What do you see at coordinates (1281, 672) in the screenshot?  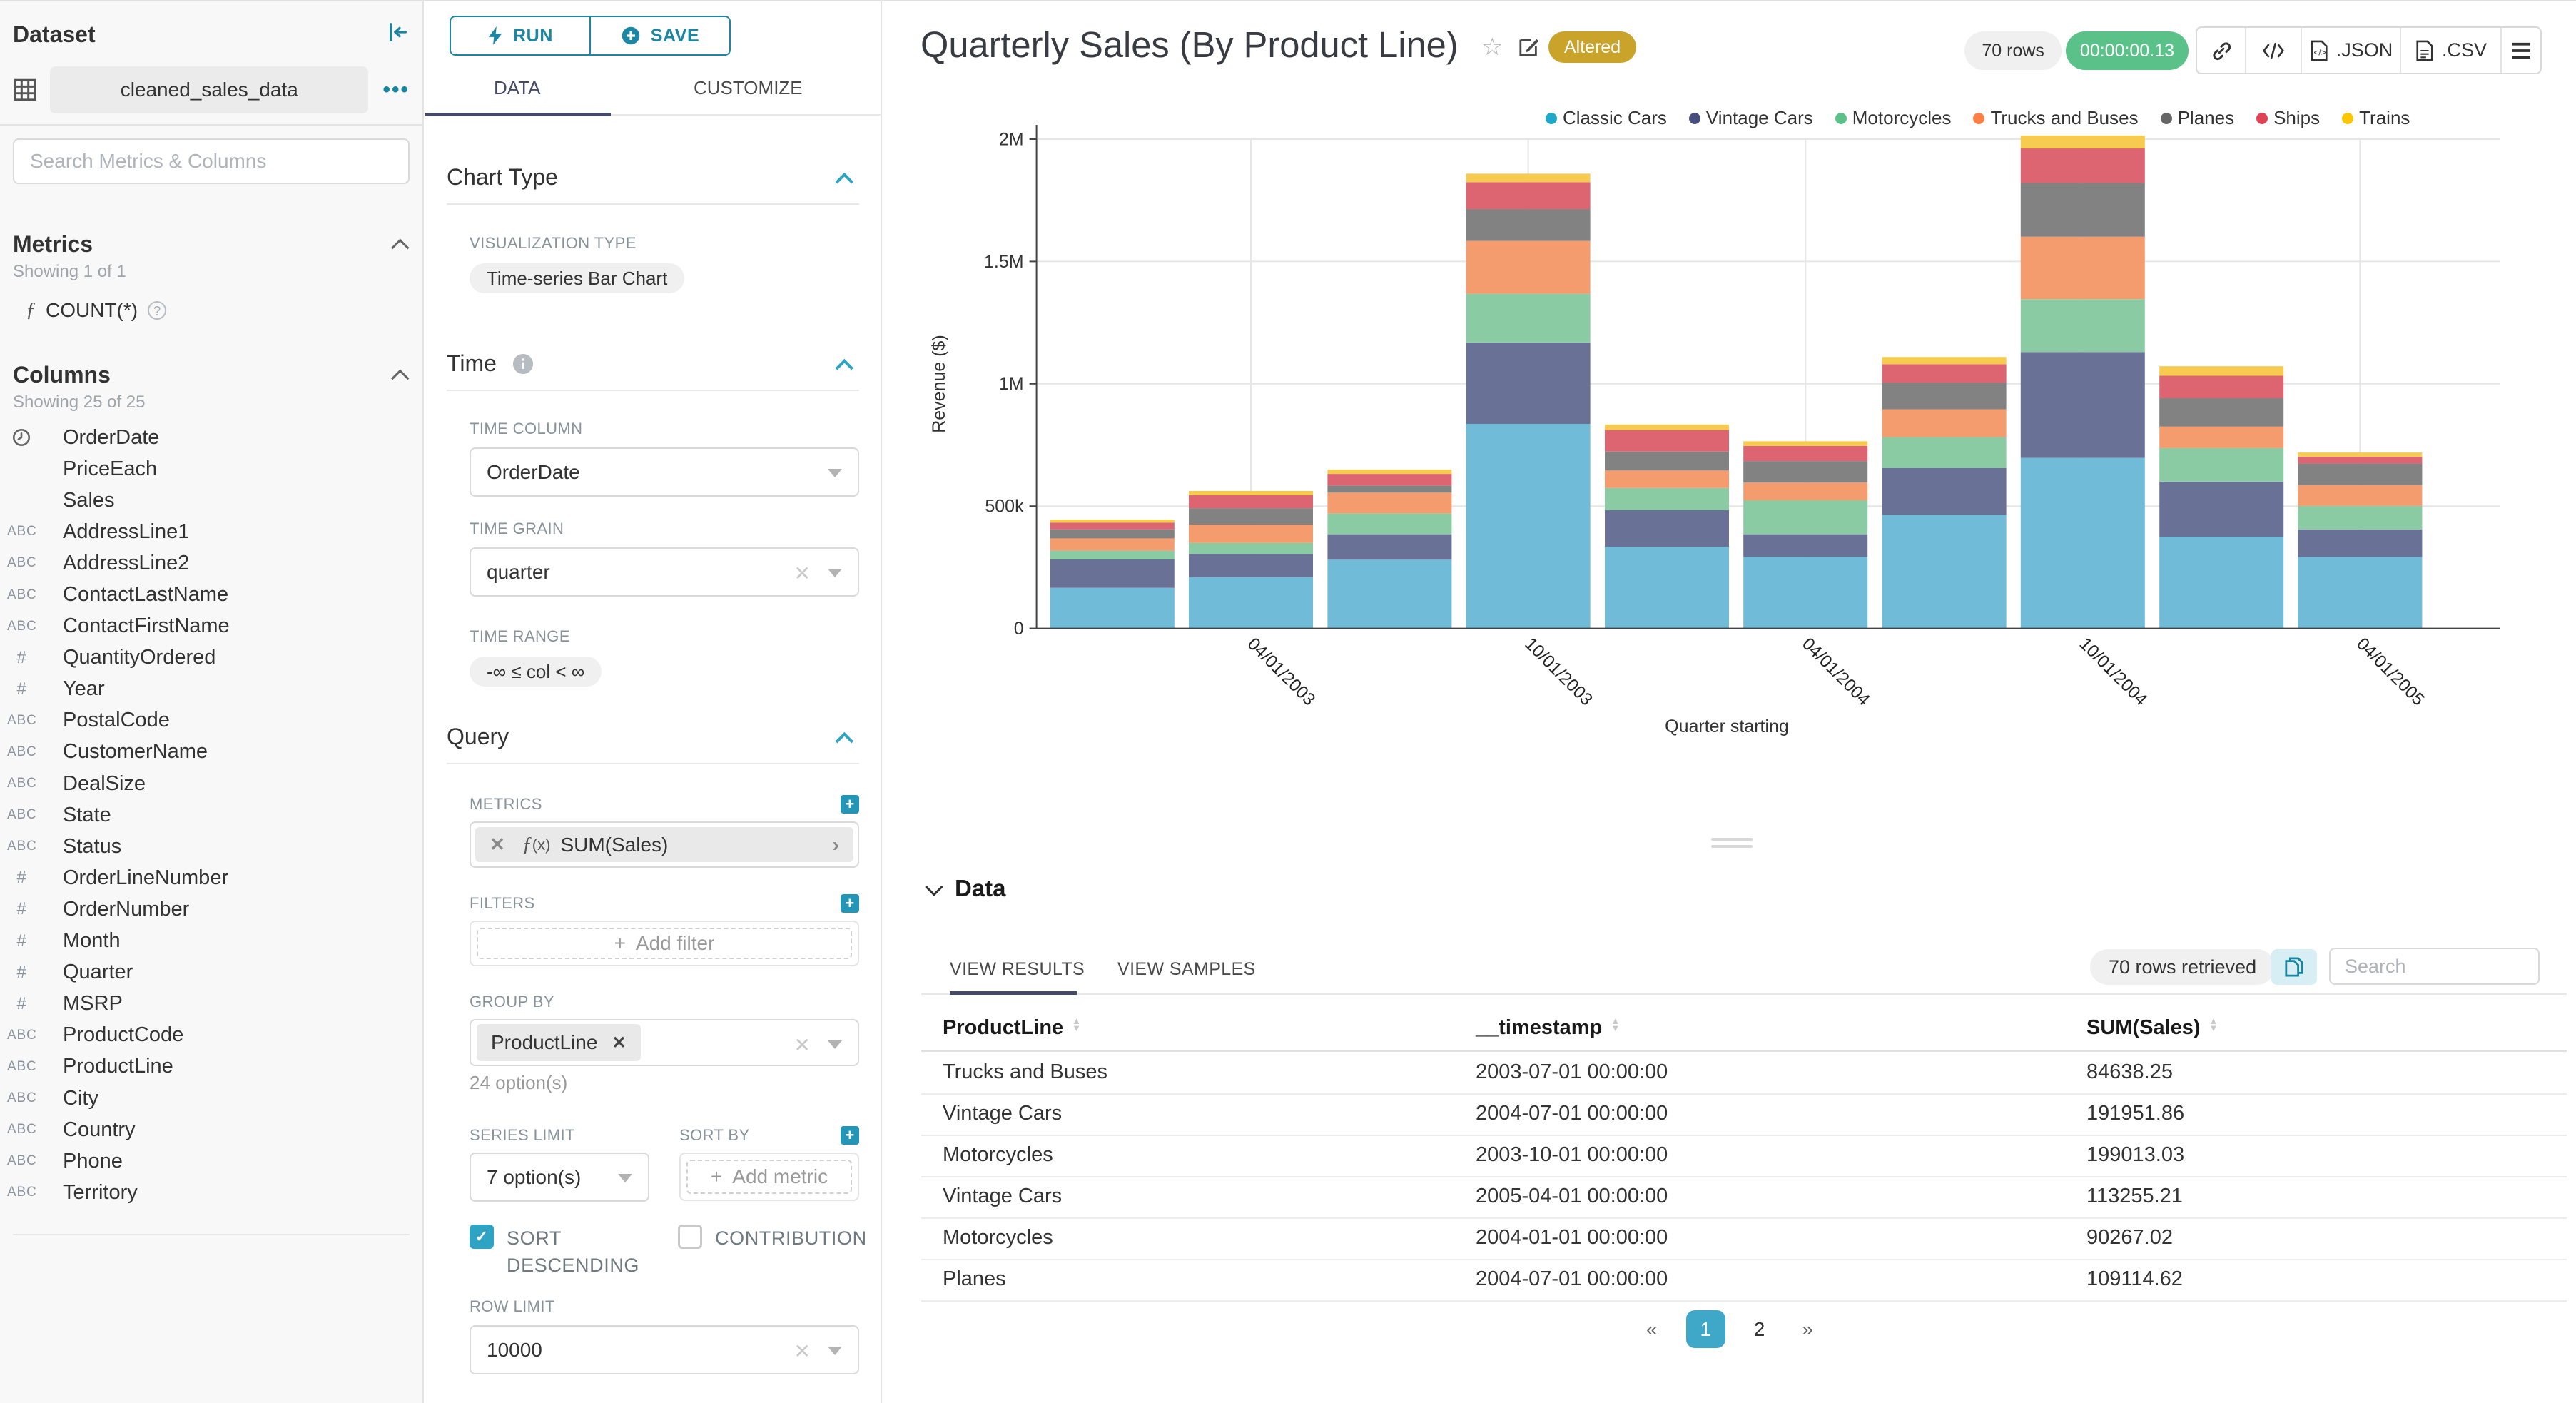 I see `svg-text: 04/01/2003` at bounding box center [1281, 672].